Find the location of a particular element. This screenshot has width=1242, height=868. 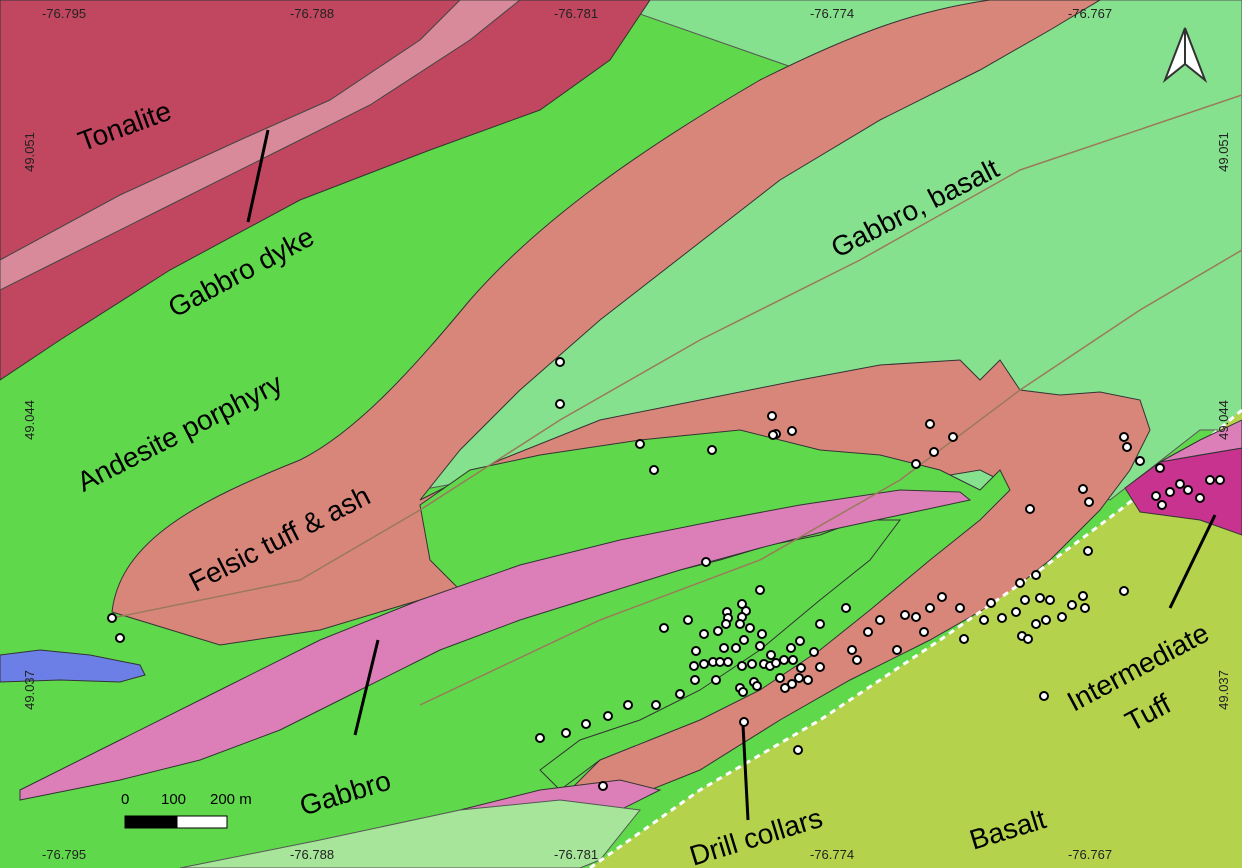

gabbro-dyke-leader is located at coordinates (258, 176).